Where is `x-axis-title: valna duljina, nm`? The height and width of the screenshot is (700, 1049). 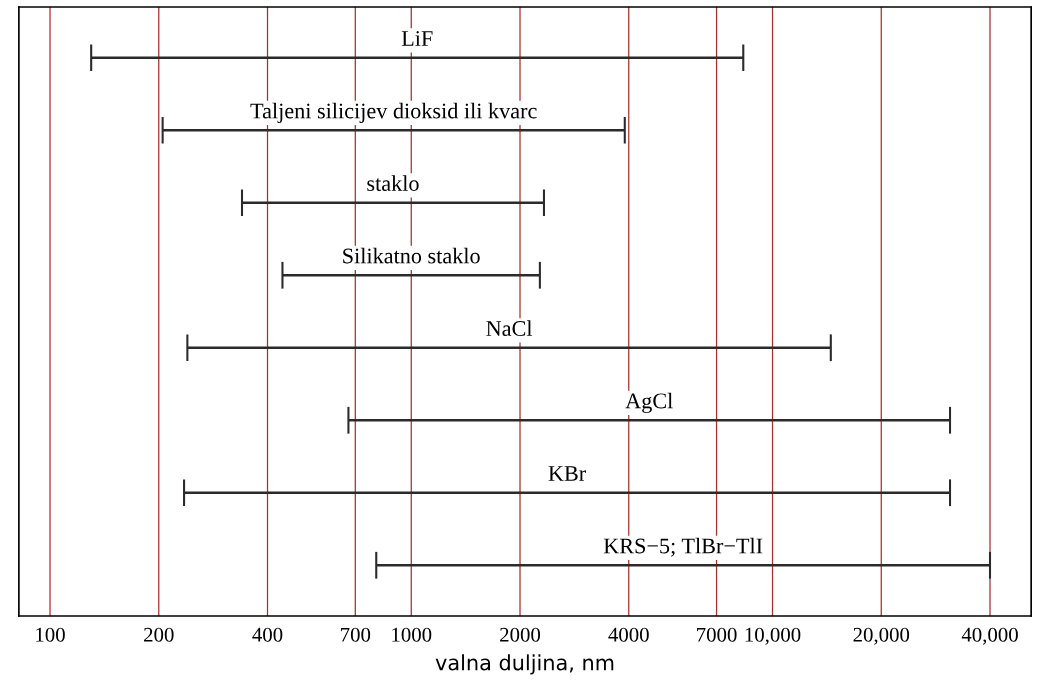
x-axis-title: valna duljina, nm is located at coordinates (524, 664).